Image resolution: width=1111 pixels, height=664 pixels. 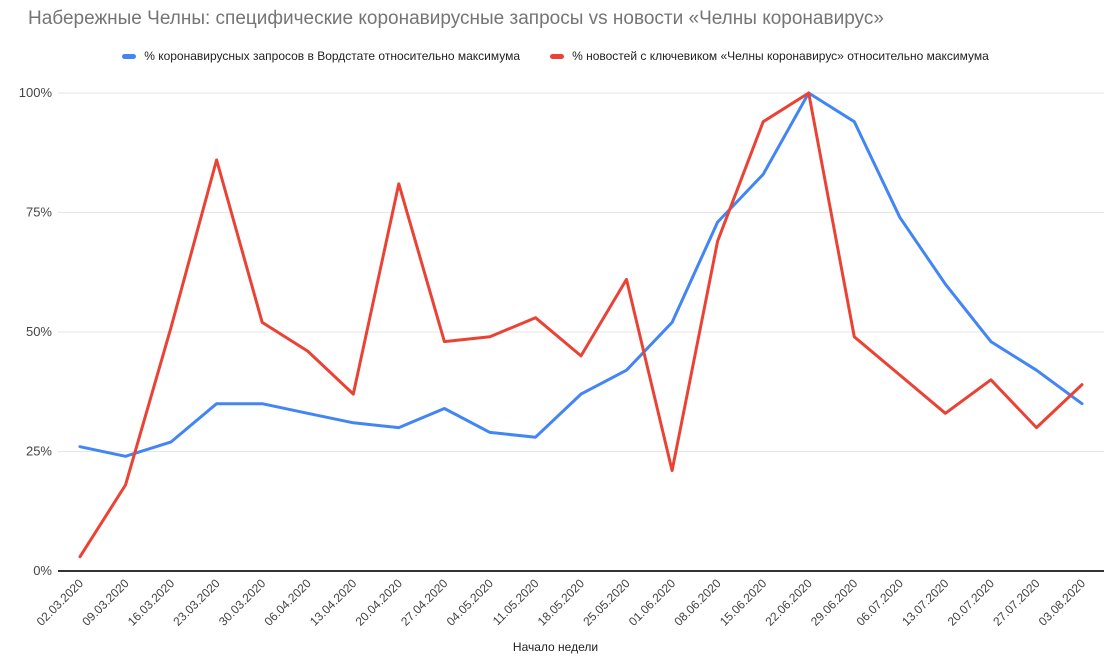 What do you see at coordinates (606, 602) in the screenshot?
I see `x-tick-label: 25.05.2020` at bounding box center [606, 602].